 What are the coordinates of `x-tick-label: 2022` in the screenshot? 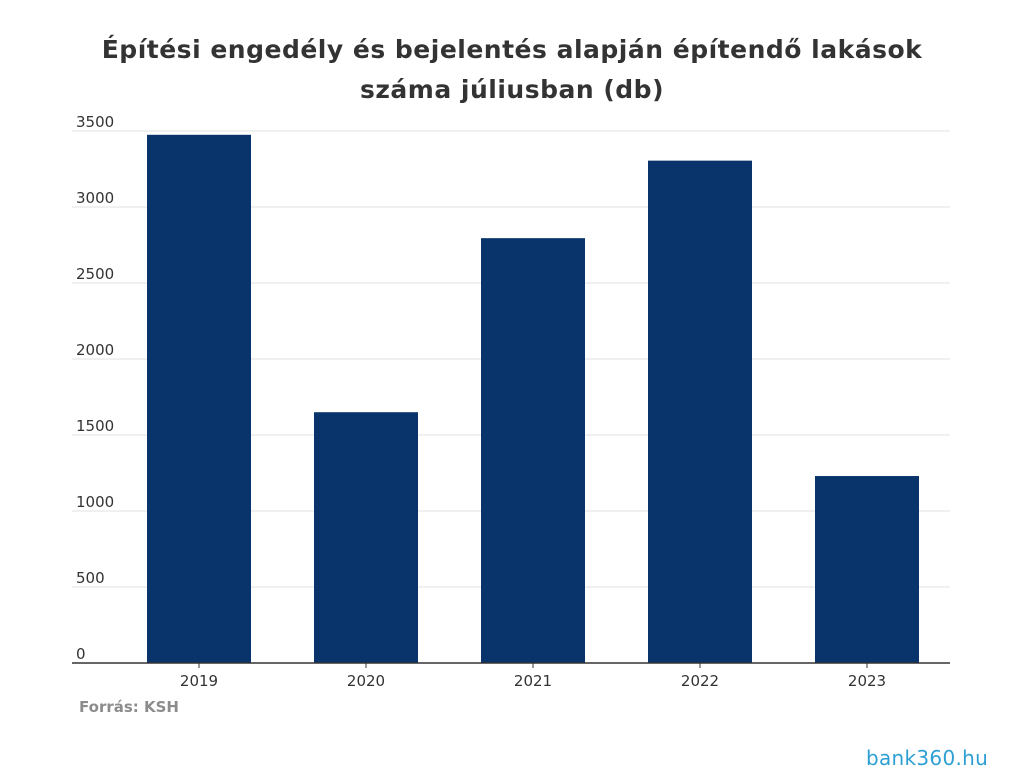 It's located at (700, 681).